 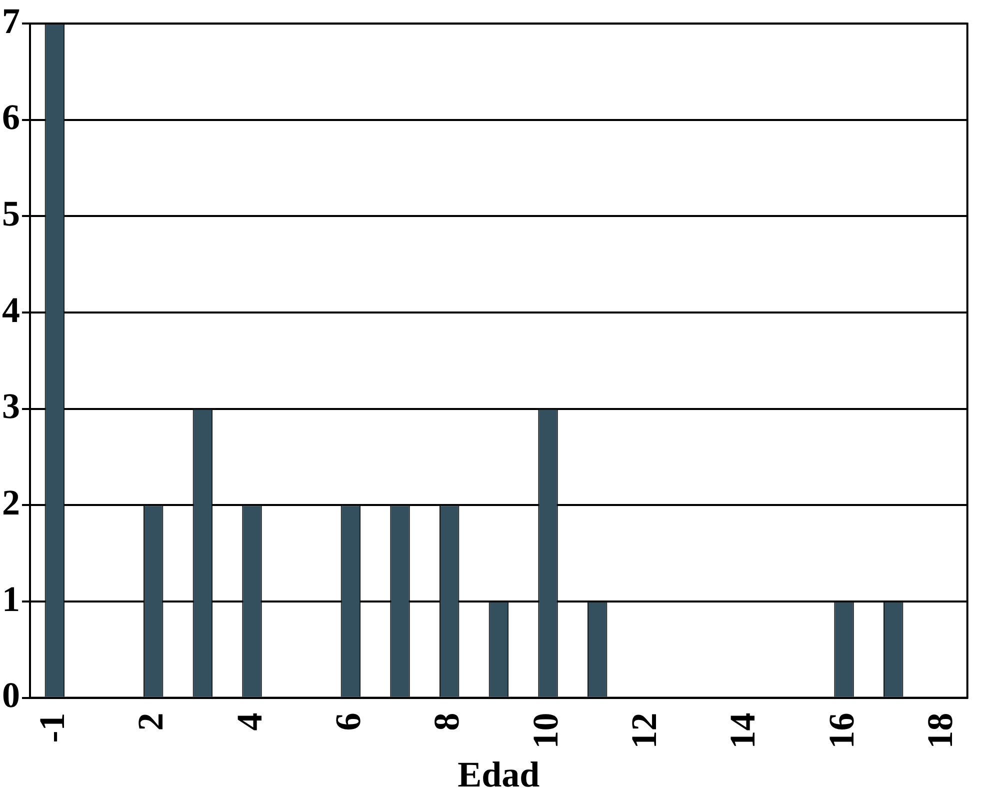 I want to click on y-tick-label: 7, so click(x=11, y=20).